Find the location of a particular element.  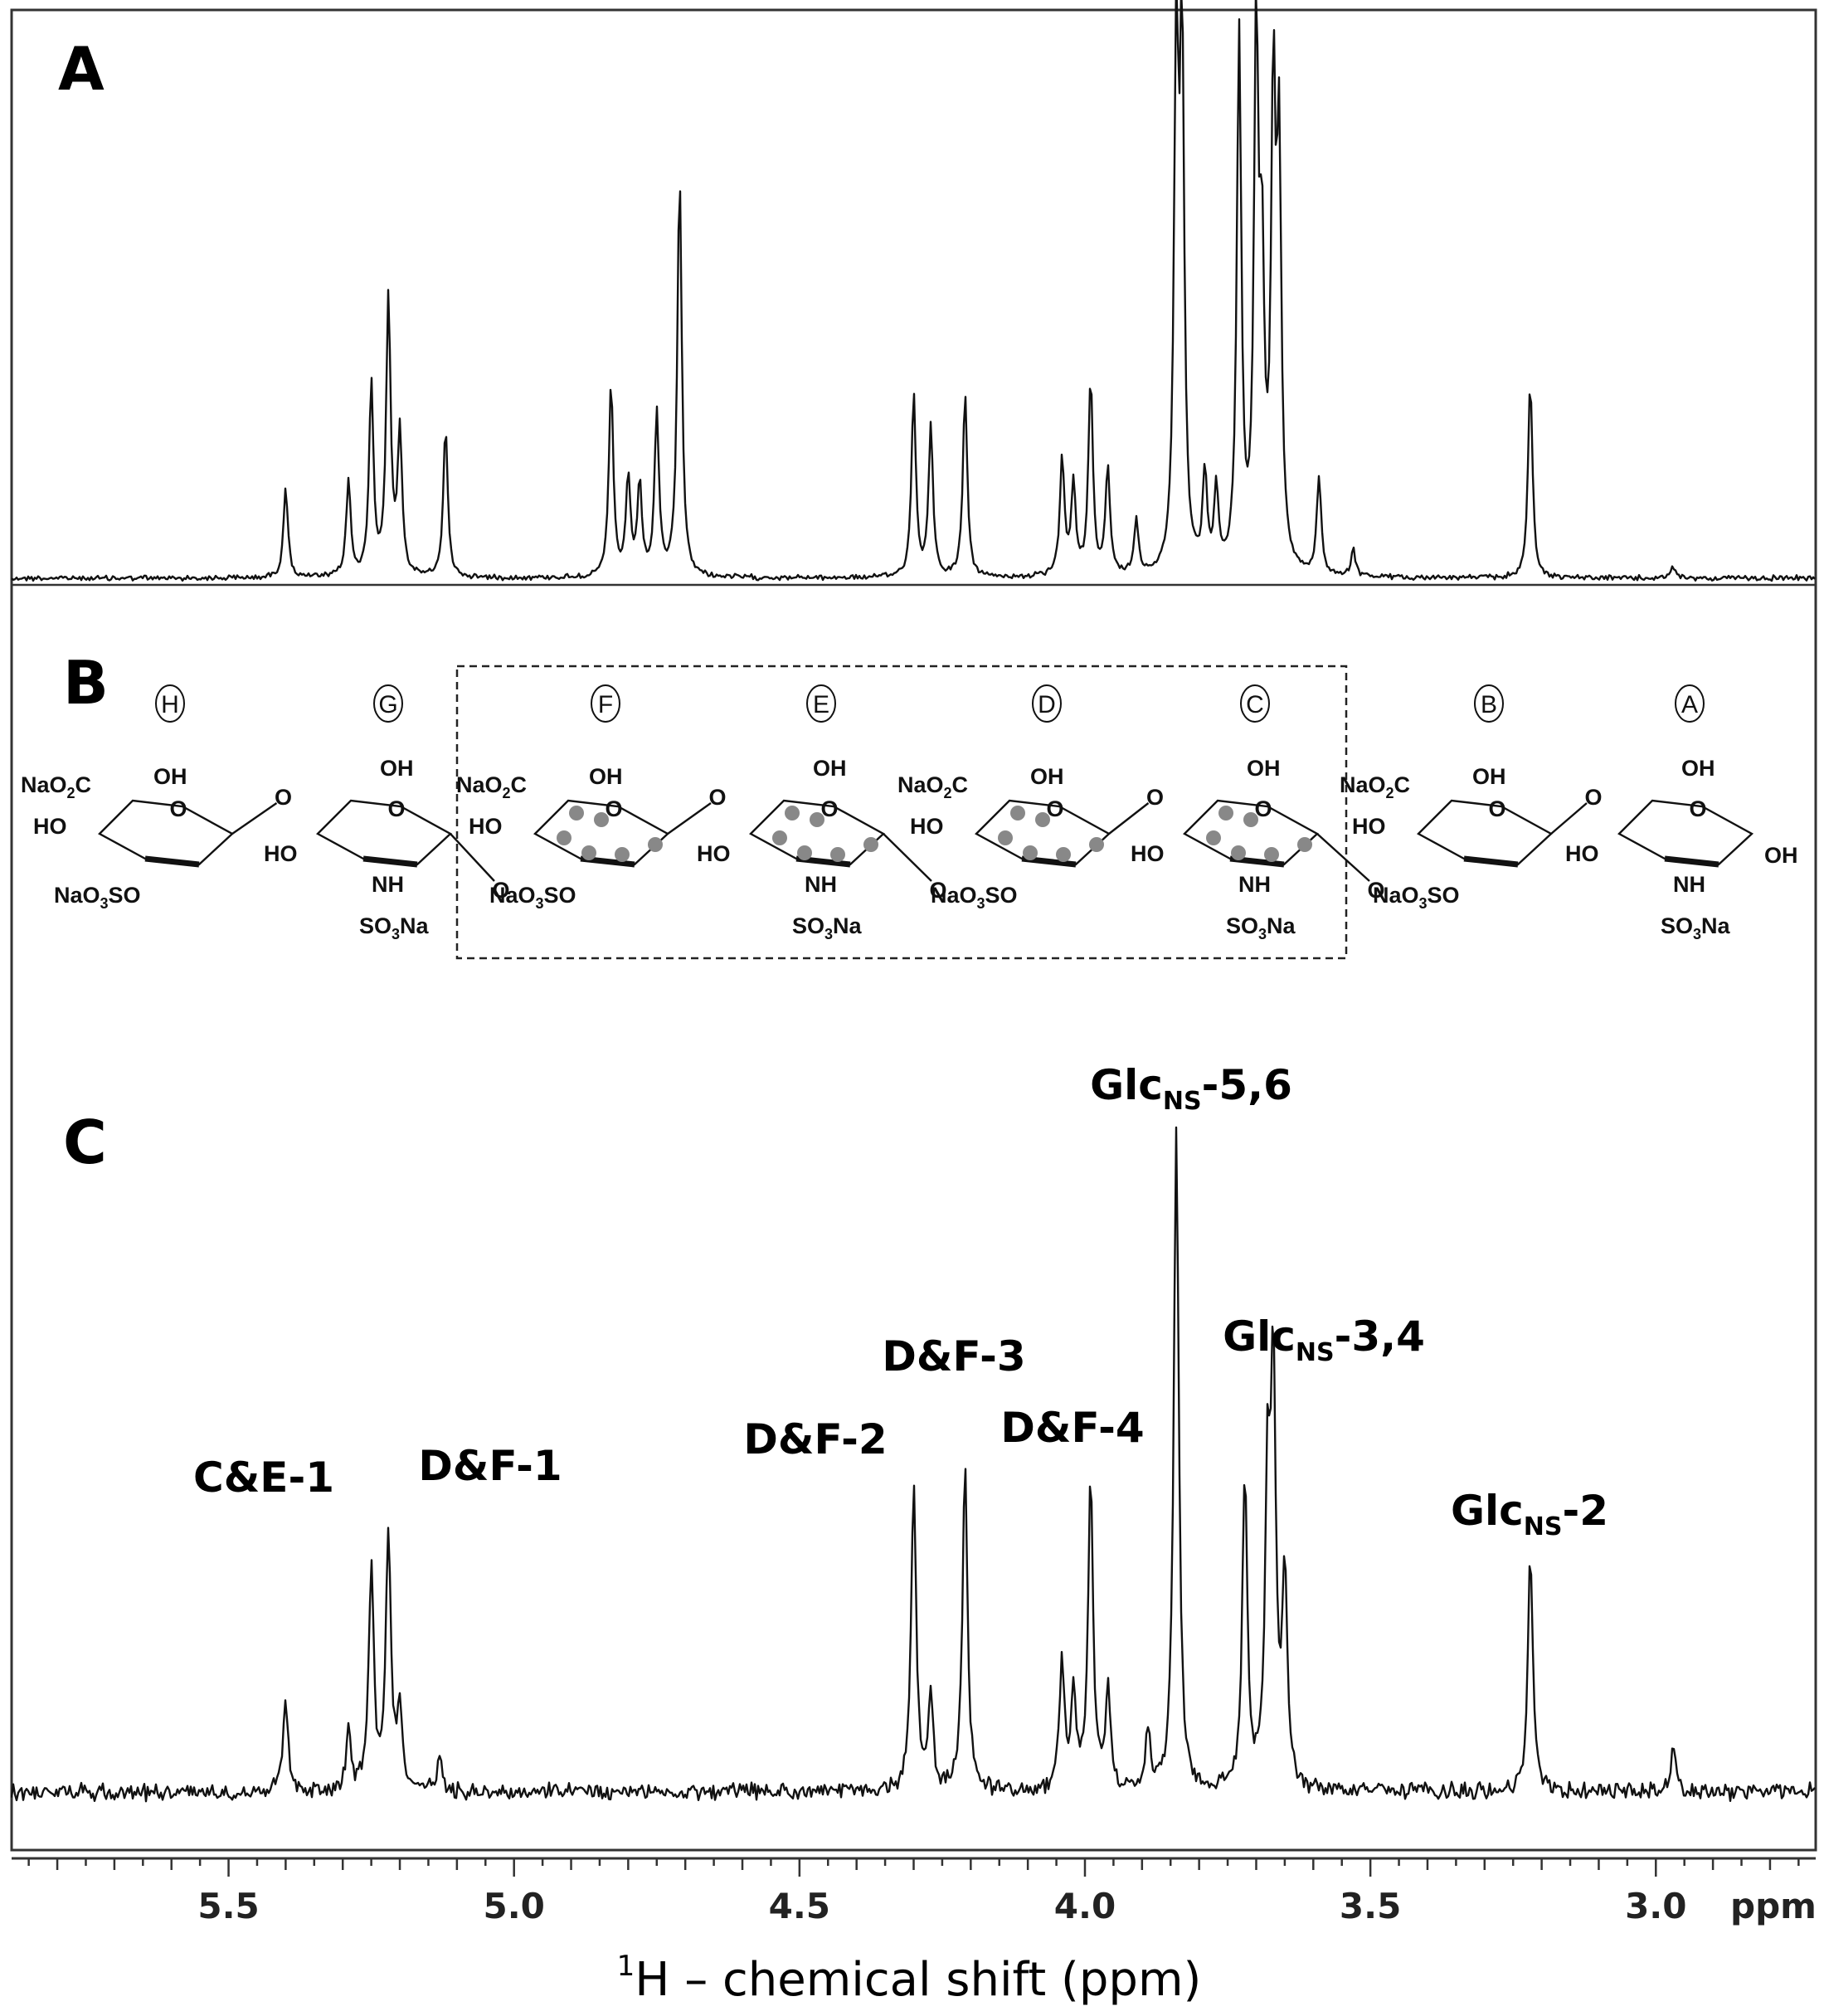

peak-label-main: D&F-3 is located at coordinates (953, 1356).